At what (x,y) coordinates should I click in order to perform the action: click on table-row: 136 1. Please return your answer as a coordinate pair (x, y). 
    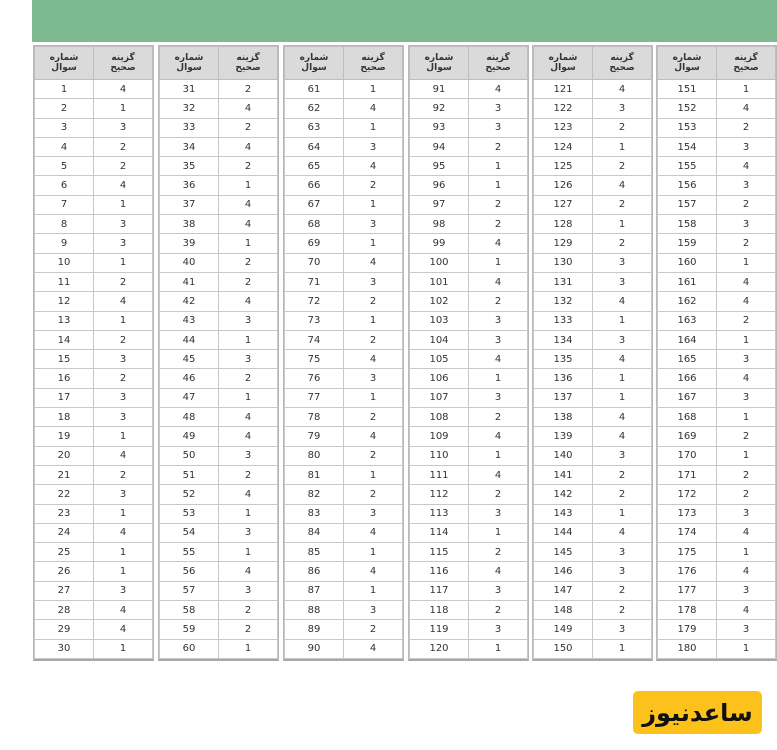
    Looking at the image, I should click on (592, 378).